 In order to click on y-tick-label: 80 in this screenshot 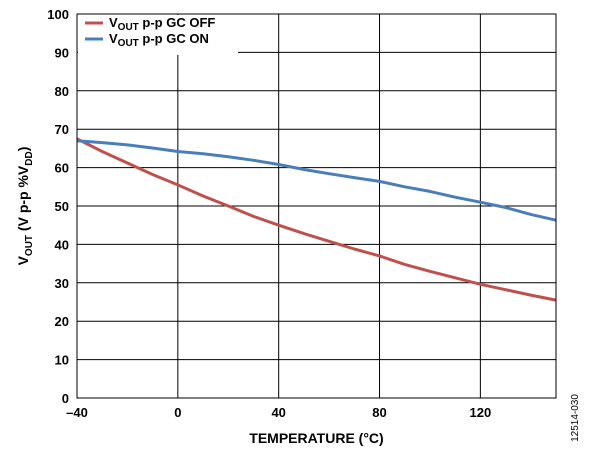, I will do `click(62, 91)`.